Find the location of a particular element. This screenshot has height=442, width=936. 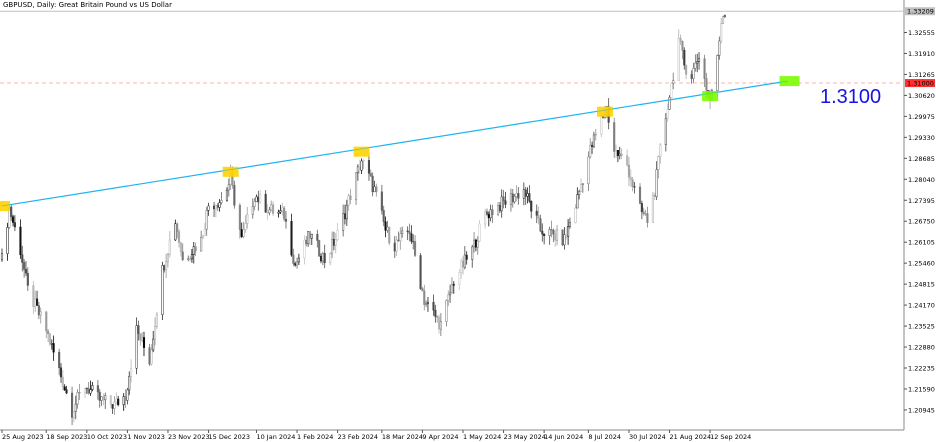

x-tick-label: 14 Jun 2024 is located at coordinates (563, 437).